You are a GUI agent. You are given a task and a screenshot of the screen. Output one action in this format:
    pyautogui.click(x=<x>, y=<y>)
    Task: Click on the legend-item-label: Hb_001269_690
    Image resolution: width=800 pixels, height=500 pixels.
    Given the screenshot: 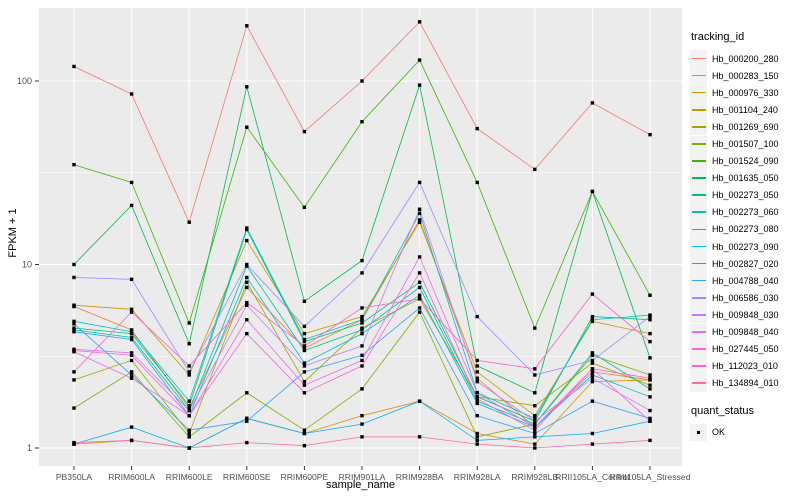 What is the action you would take?
    pyautogui.click(x=745, y=126)
    